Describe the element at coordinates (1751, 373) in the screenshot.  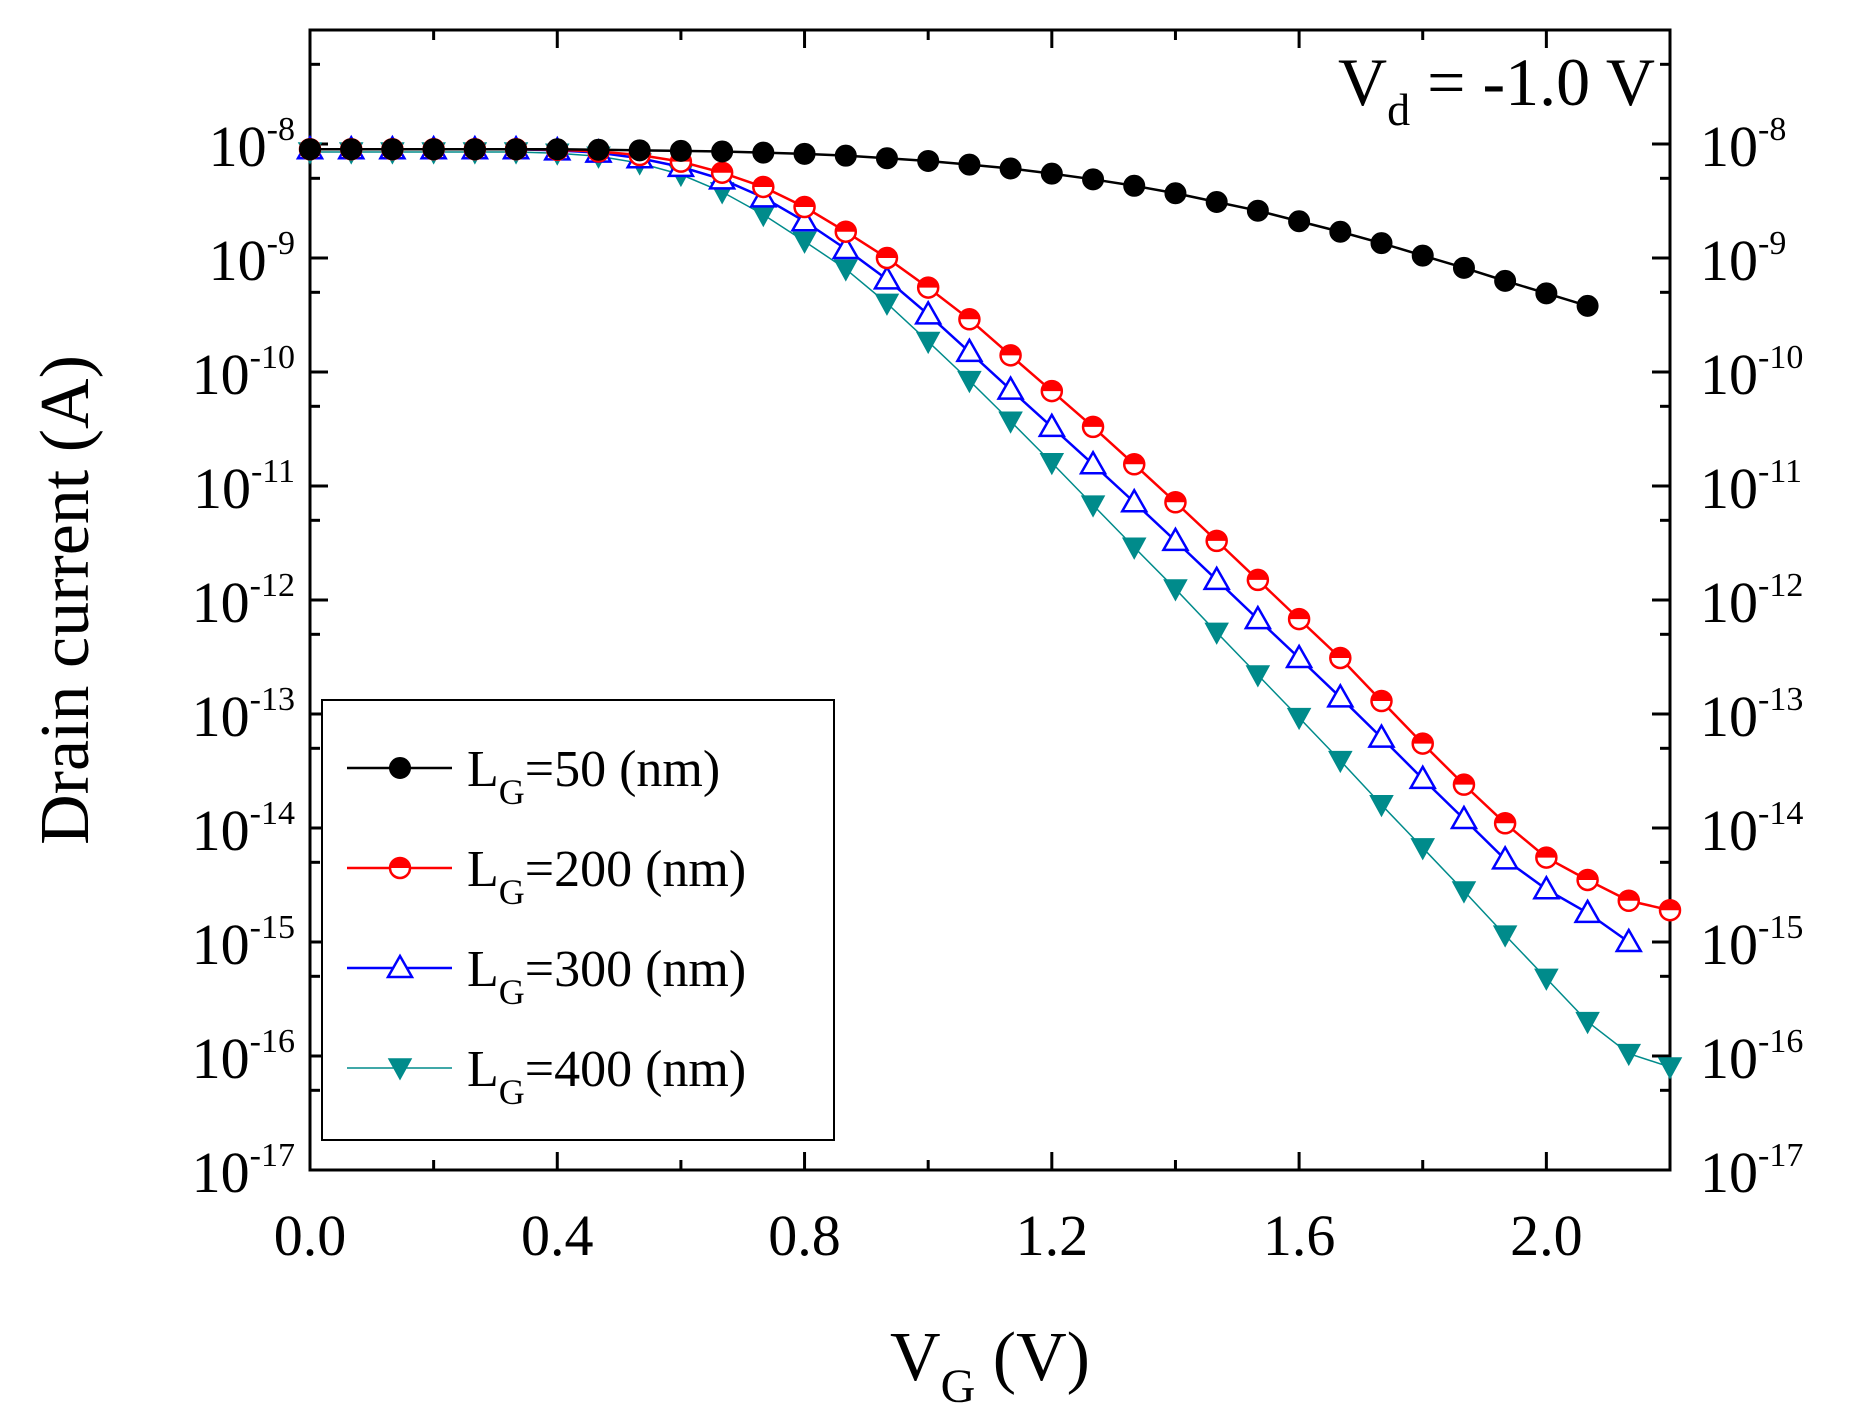
I see `y-tick-label-right: 10-10` at that location.